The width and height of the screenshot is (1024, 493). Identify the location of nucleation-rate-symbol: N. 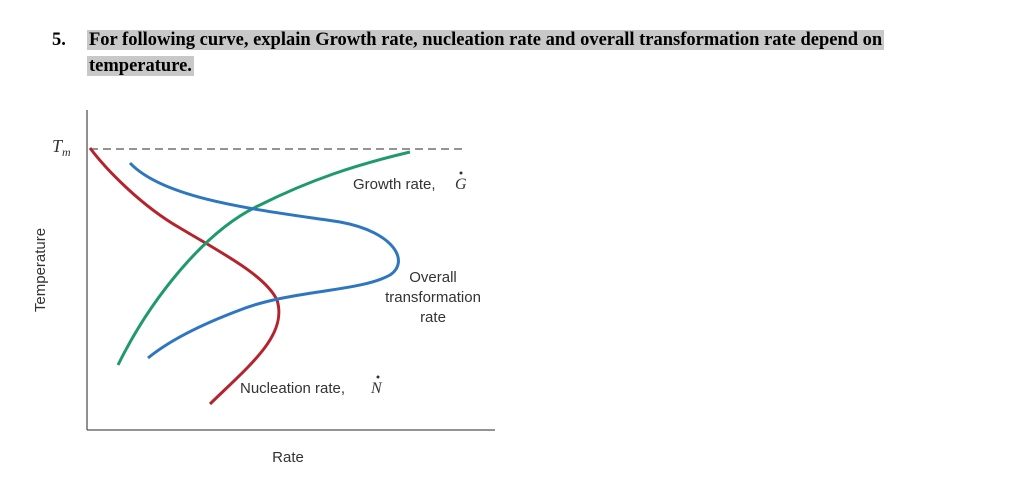
(376, 388).